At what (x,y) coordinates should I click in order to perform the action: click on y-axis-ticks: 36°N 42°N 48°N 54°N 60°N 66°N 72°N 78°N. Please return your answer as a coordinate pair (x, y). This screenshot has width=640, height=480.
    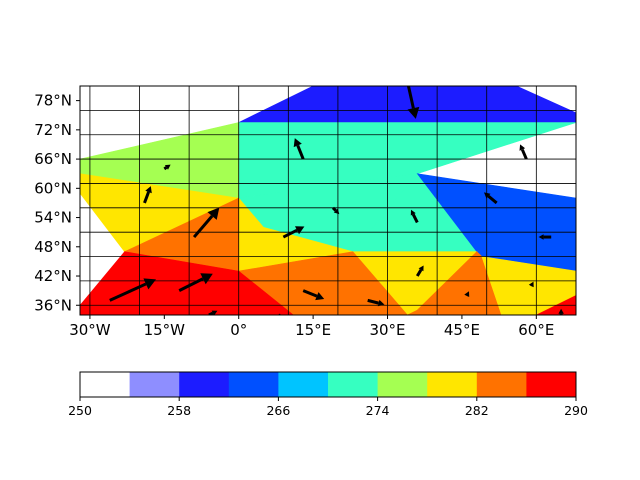
    Looking at the image, I should click on (57, 203).